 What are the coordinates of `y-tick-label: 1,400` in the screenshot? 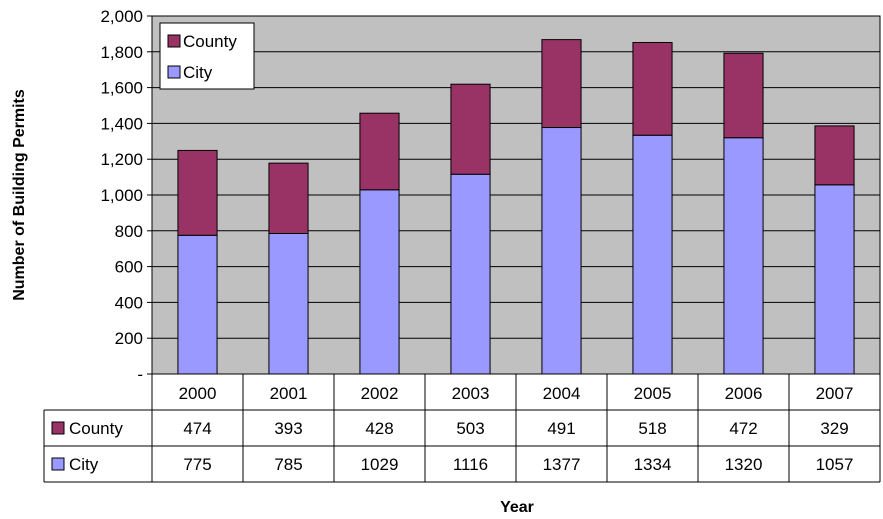 It's located at (121, 123).